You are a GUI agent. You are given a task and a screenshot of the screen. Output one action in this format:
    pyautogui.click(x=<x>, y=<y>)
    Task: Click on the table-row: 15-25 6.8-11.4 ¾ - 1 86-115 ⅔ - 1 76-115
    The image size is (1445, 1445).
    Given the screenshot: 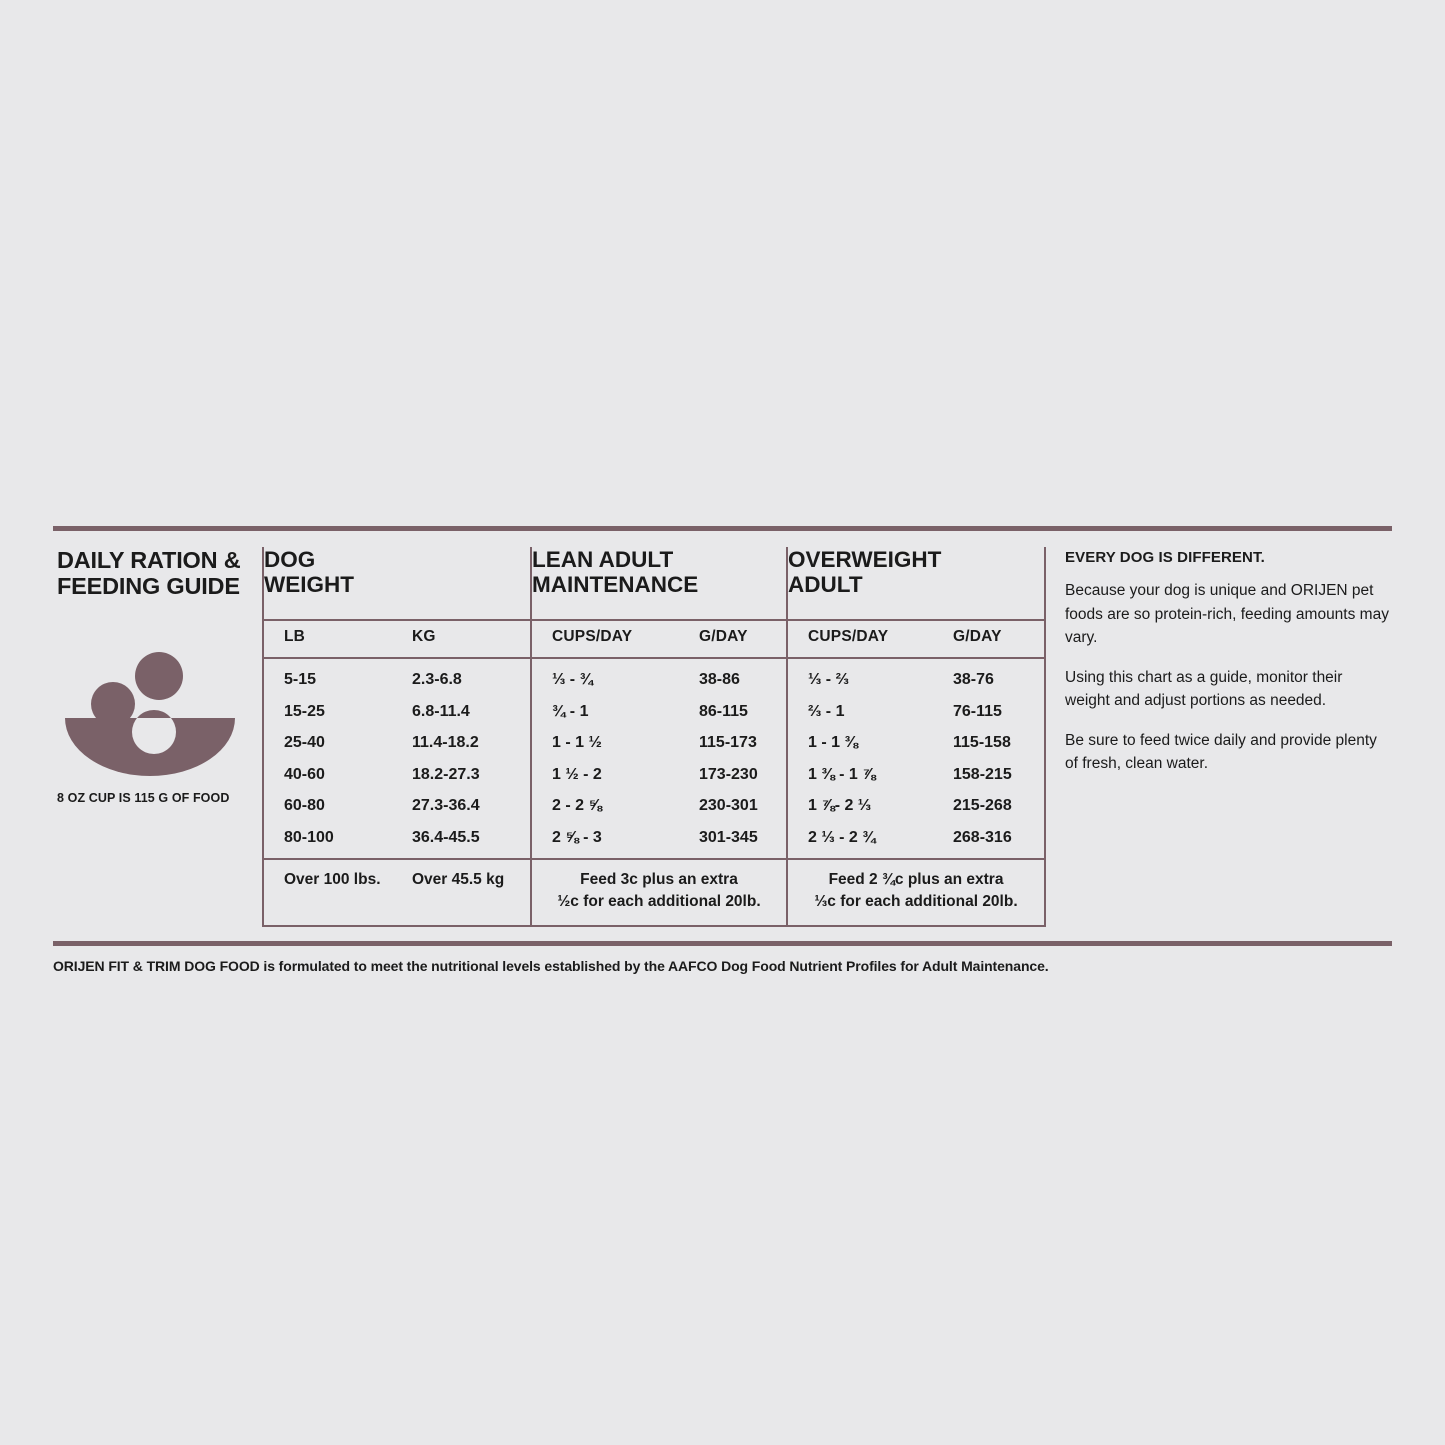 What is the action you would take?
    pyautogui.click(x=654, y=711)
    